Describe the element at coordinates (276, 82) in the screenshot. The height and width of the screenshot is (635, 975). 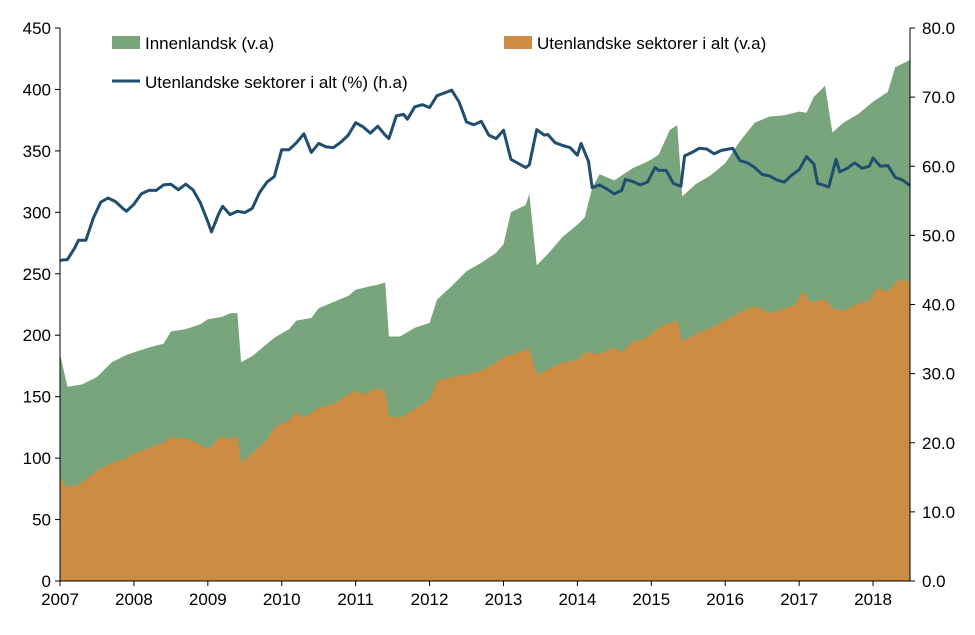
I see `legend-label-utenlandske-pct: Utenlandske sektorer i alt (%) (h.a)` at that location.